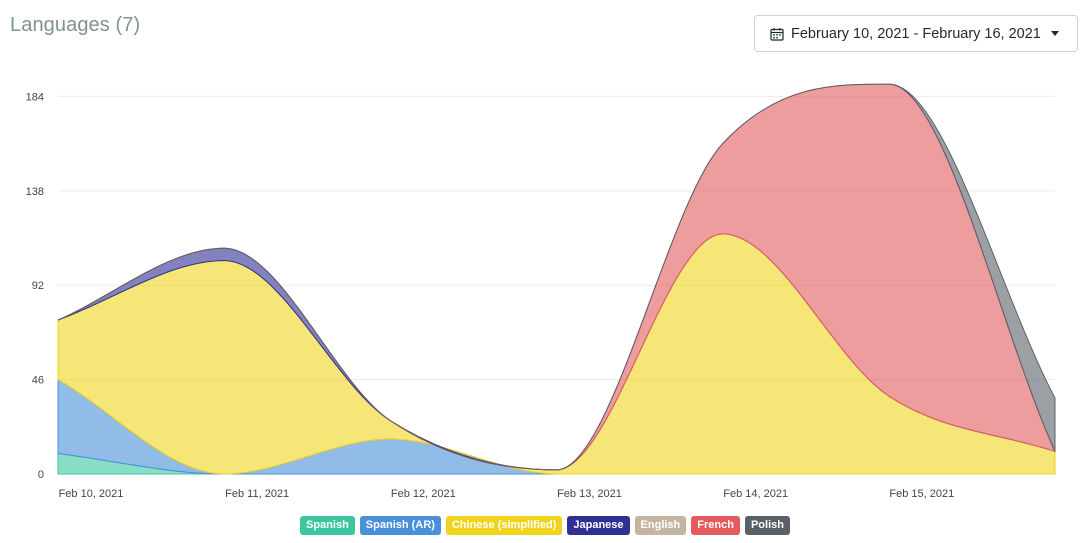  What do you see at coordinates (35, 192) in the screenshot?
I see `y-tick-label: 138` at bounding box center [35, 192].